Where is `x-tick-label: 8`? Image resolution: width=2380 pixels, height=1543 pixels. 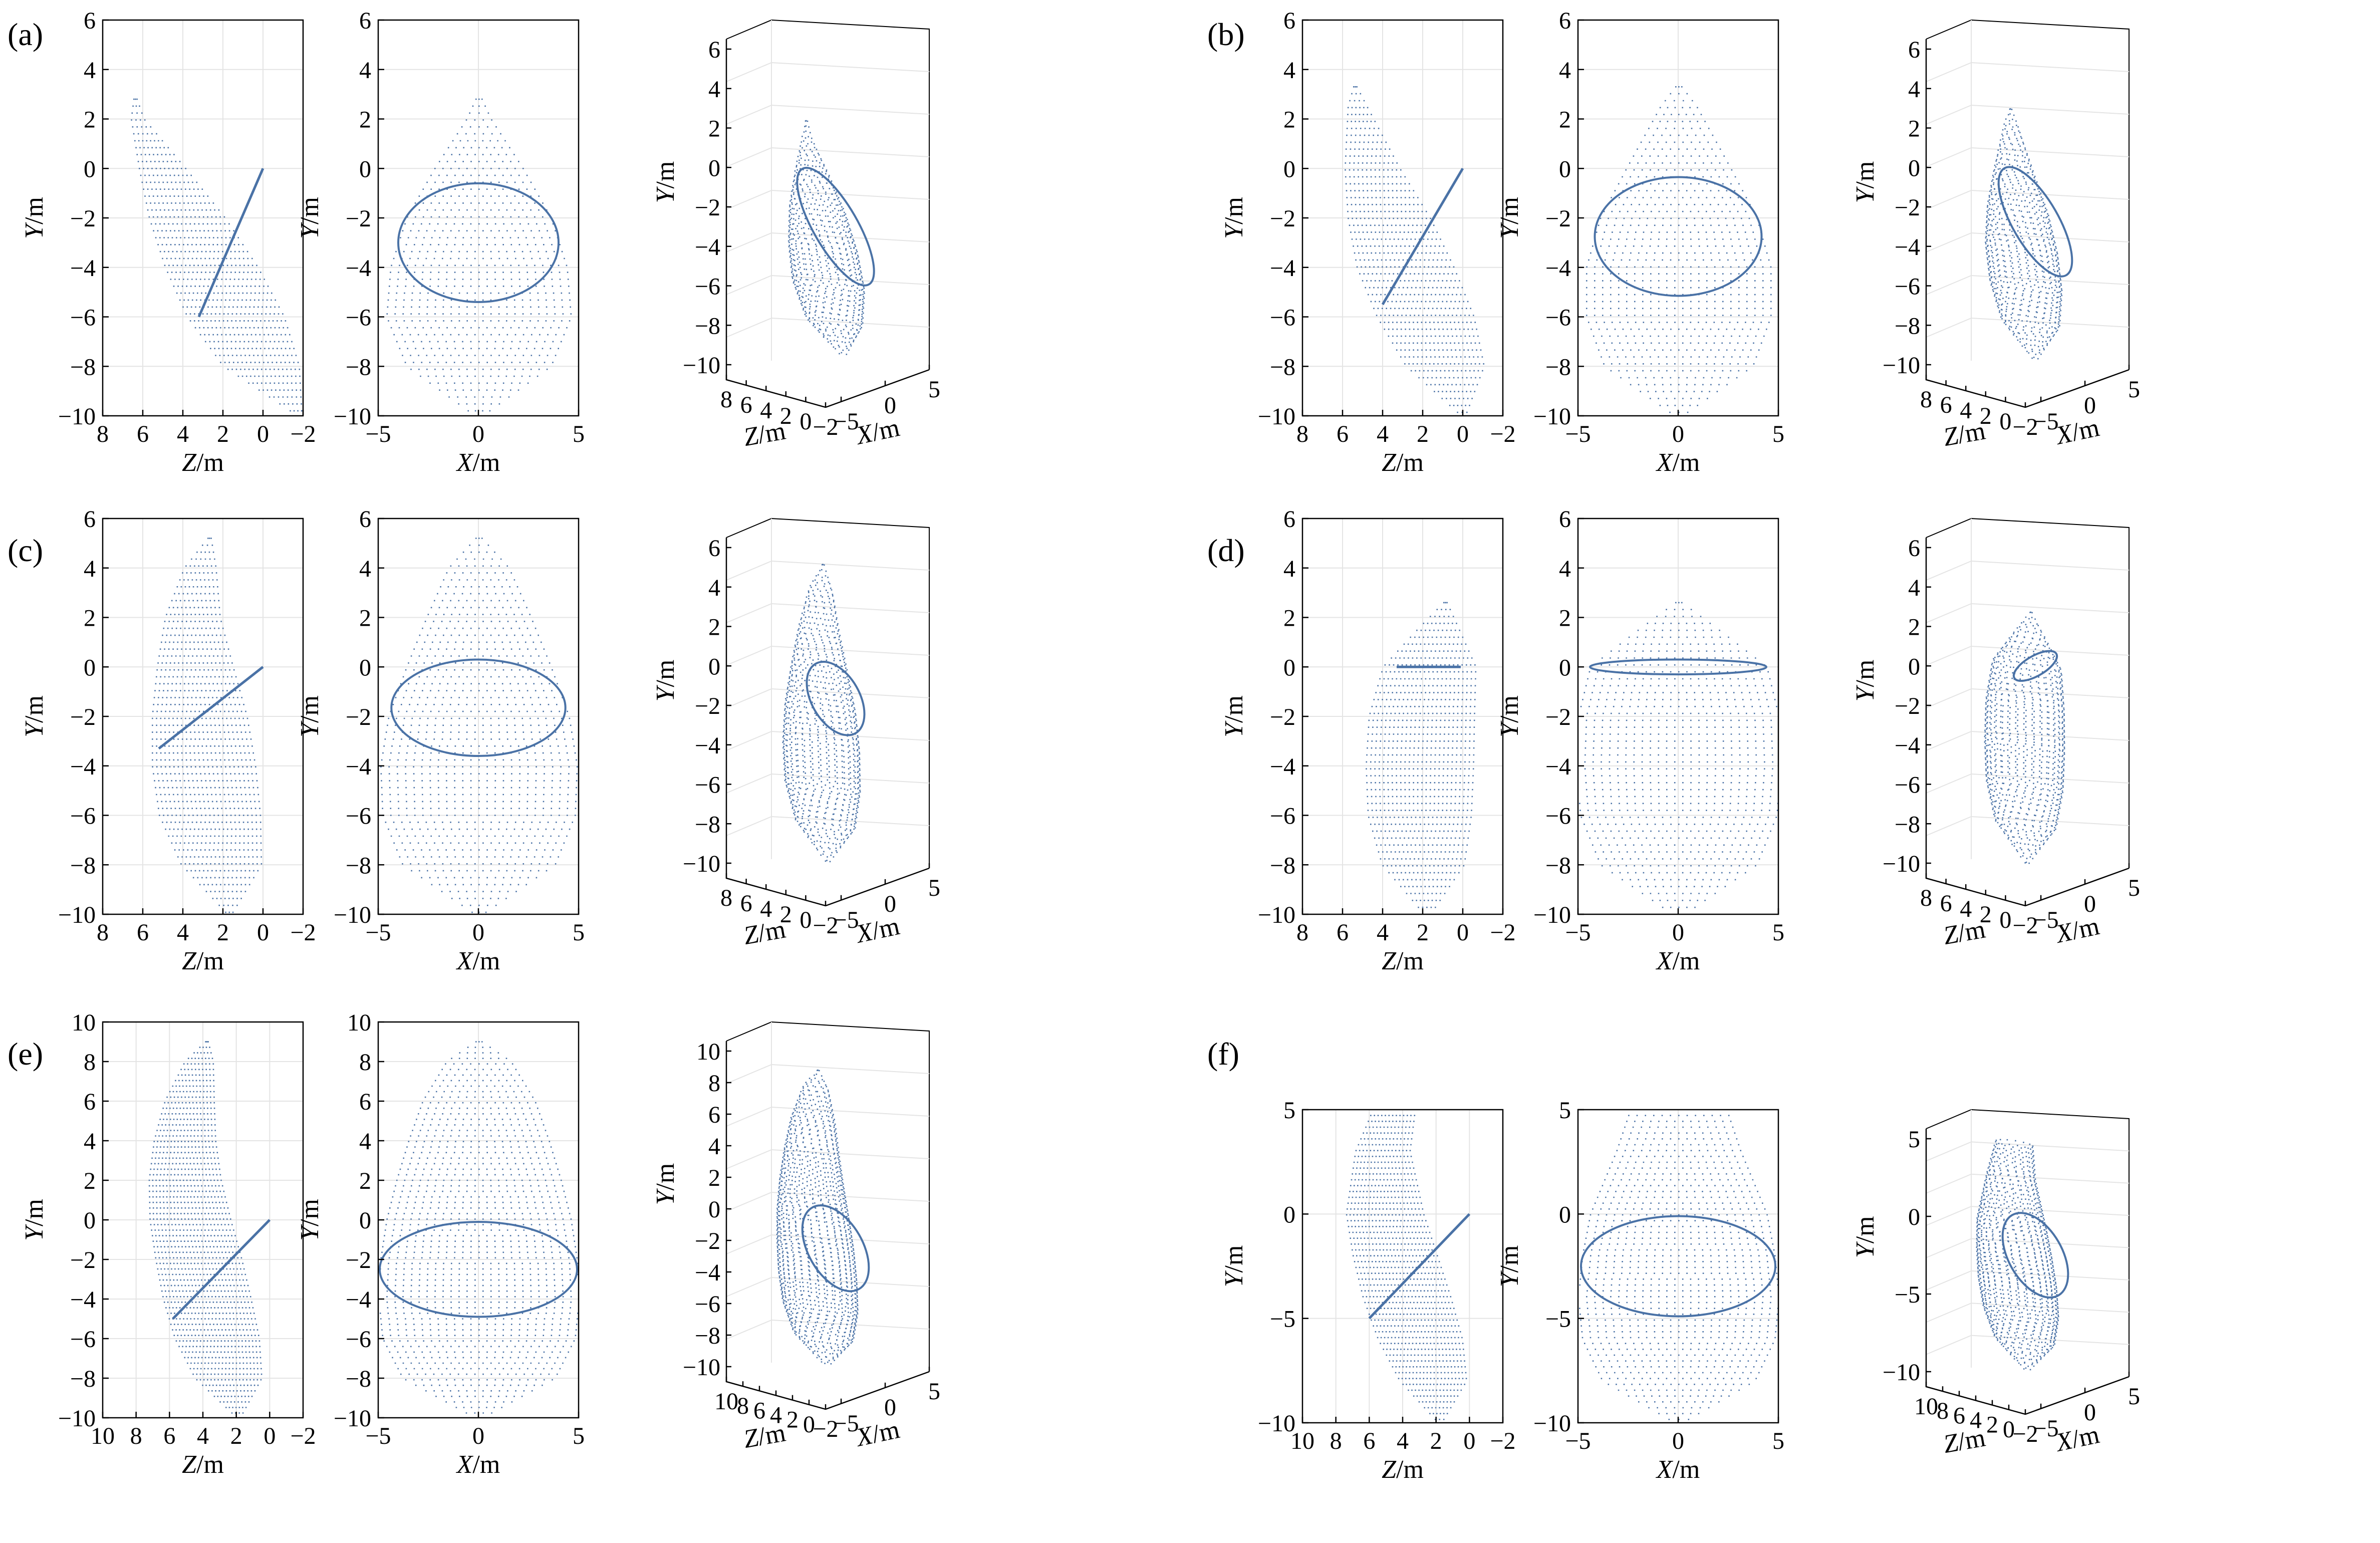
x-tick-label: 8 is located at coordinates (1302, 932).